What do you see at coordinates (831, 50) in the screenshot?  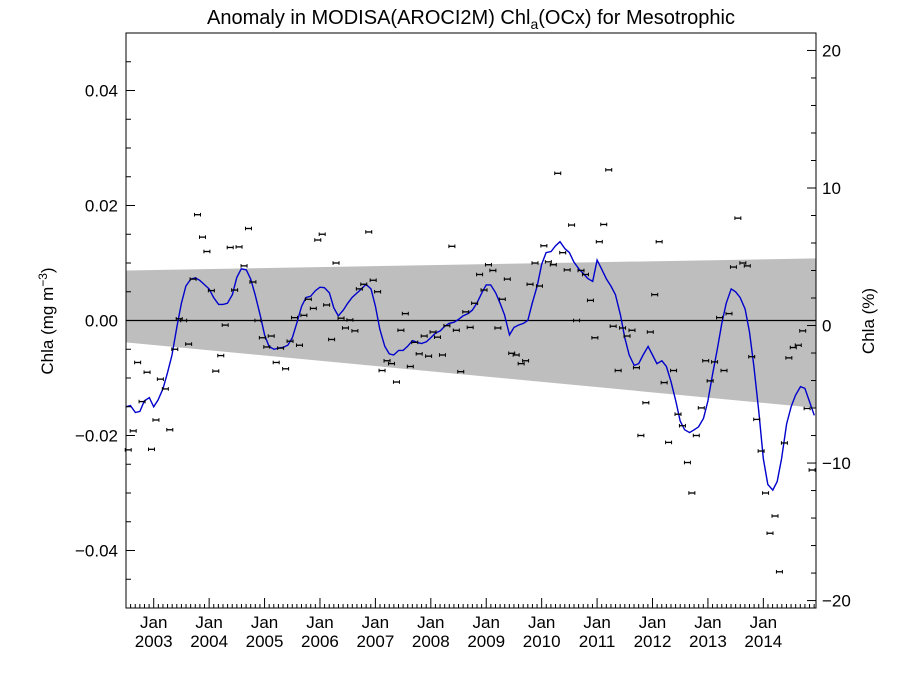 I see `y-right-tick-label: 20` at bounding box center [831, 50].